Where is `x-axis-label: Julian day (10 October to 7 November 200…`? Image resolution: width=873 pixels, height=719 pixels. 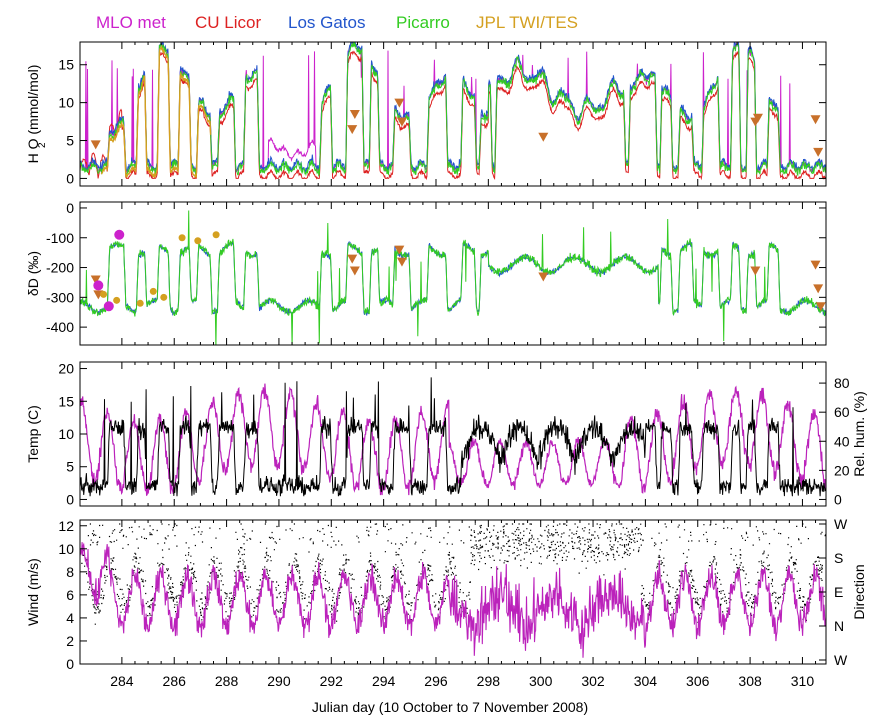
x-axis-label: Julian day (10 October to 7 November 200… is located at coordinates (450, 707).